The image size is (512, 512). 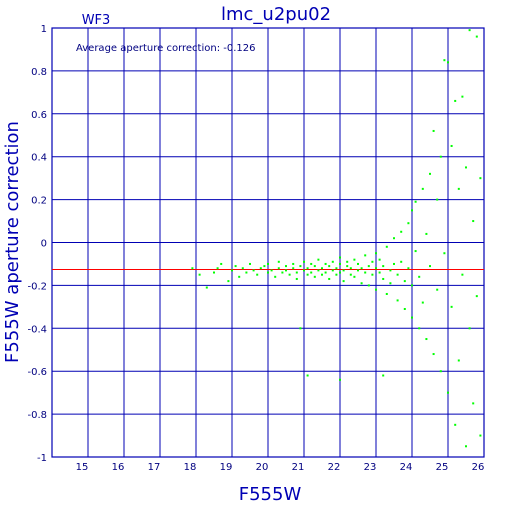 I want to click on y-tick-label: 0.4, so click(x=39, y=158).